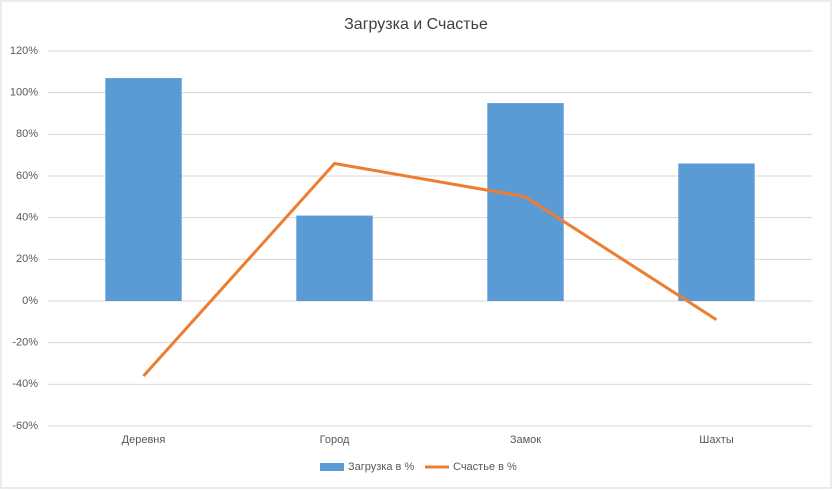 This screenshot has height=491, width=832. Describe the element at coordinates (525, 440) in the screenshot. I see `x-tick-label: Замок` at that location.